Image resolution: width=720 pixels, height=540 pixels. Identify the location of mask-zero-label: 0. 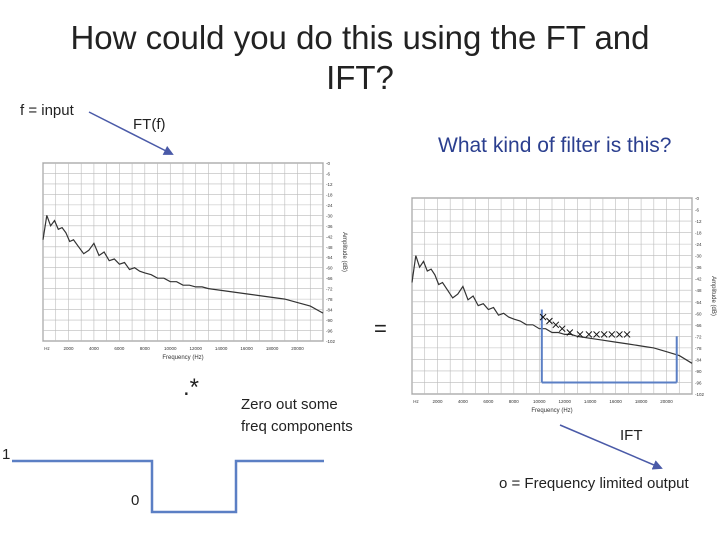
(135, 500).